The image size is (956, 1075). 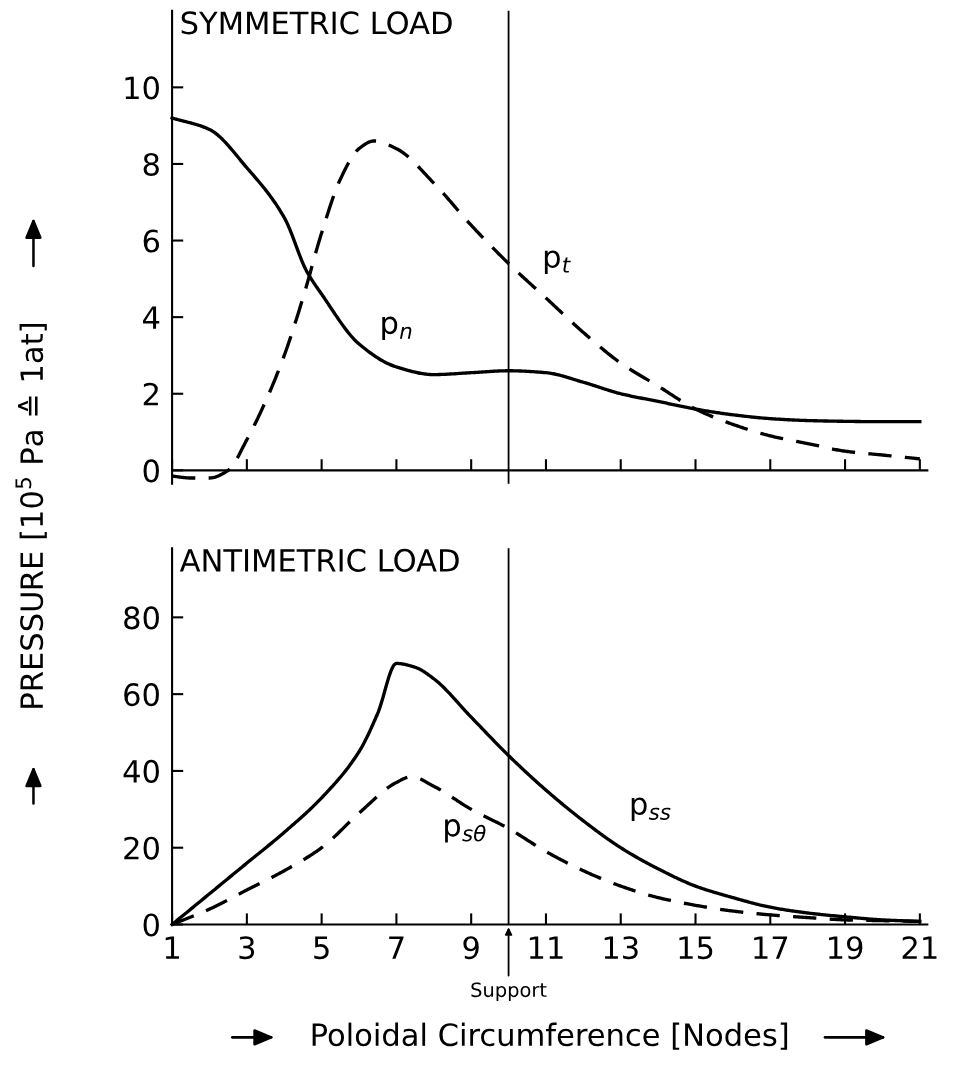 I want to click on x-tick-label: 1, so click(x=172, y=947).